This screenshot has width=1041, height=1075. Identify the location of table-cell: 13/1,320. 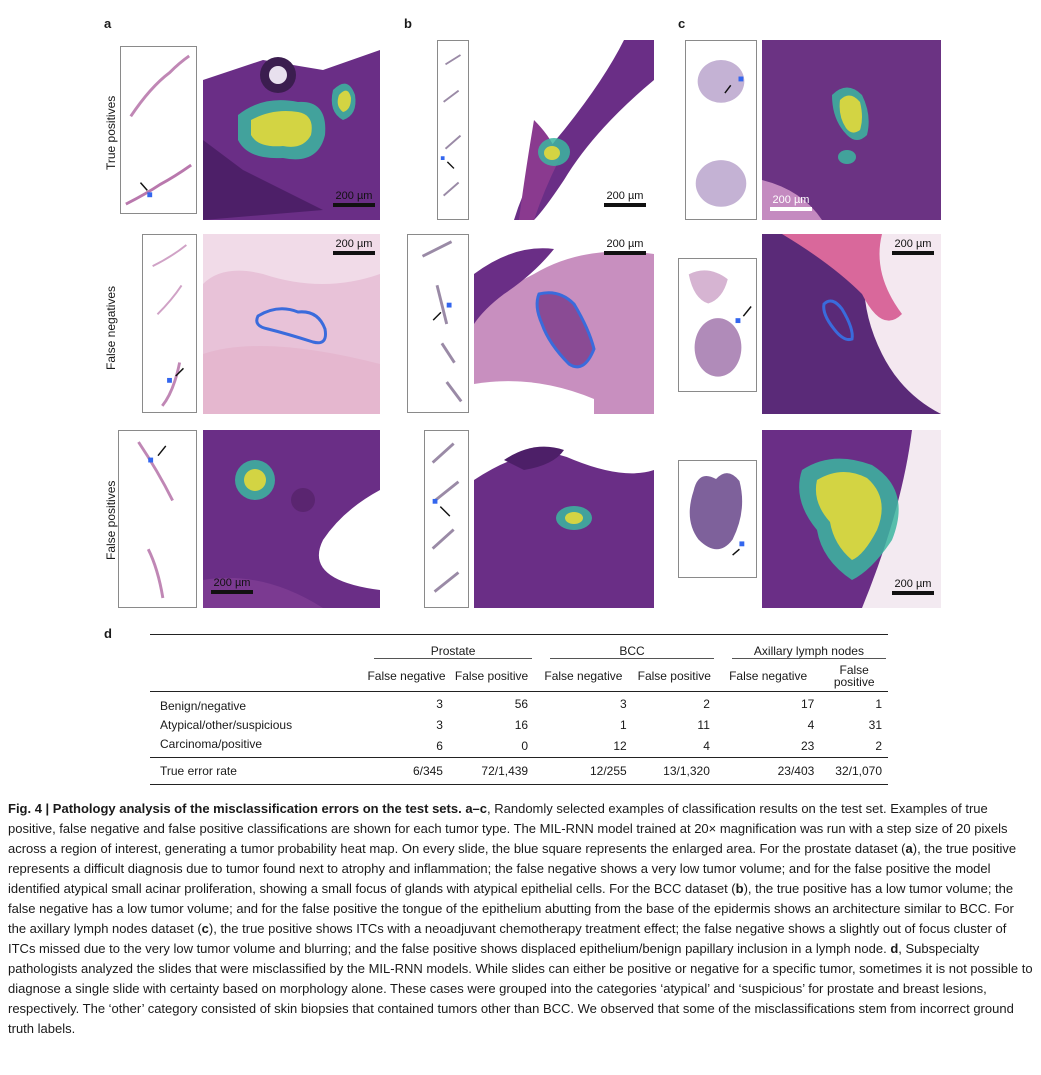
(674, 771).